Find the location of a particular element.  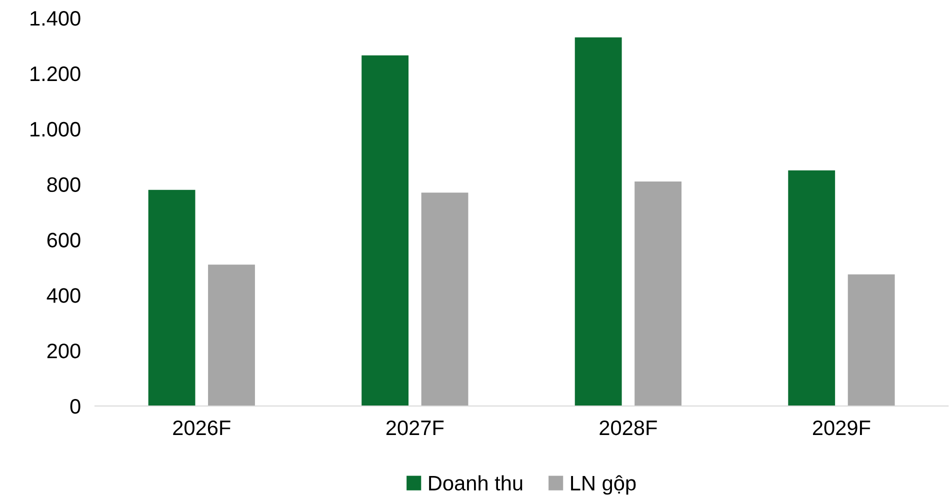

x-tick-label: 2027F is located at coordinates (415, 428).